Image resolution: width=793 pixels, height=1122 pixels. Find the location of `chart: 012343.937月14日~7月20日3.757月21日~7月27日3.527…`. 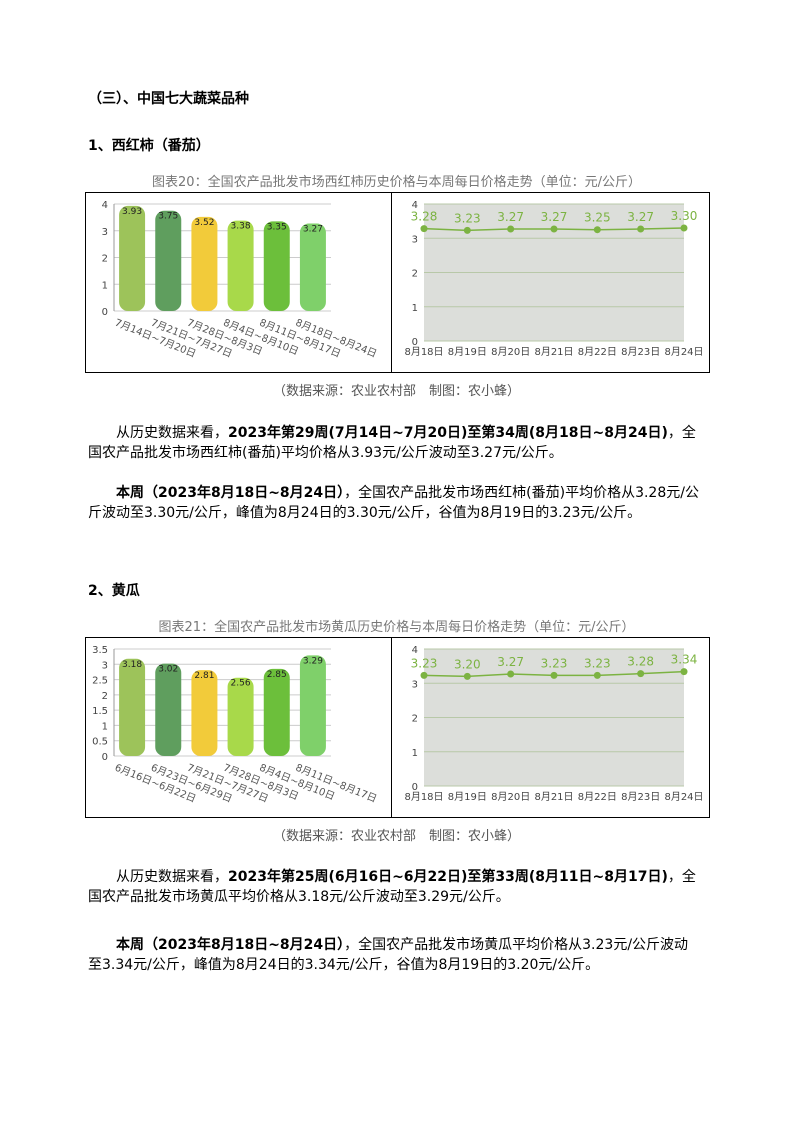

chart: 012343.937月14日~7月20日3.757月21日~7月27日3.527… is located at coordinates (240, 280).